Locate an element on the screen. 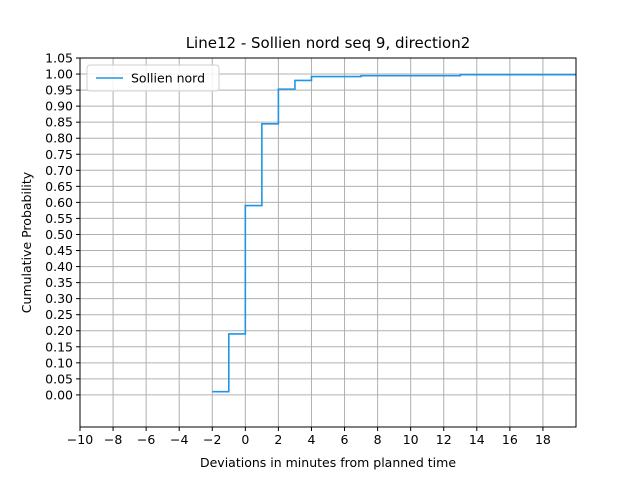 This screenshot has width=640, height=480. y-tick-label: 0.90 is located at coordinates (59, 106).